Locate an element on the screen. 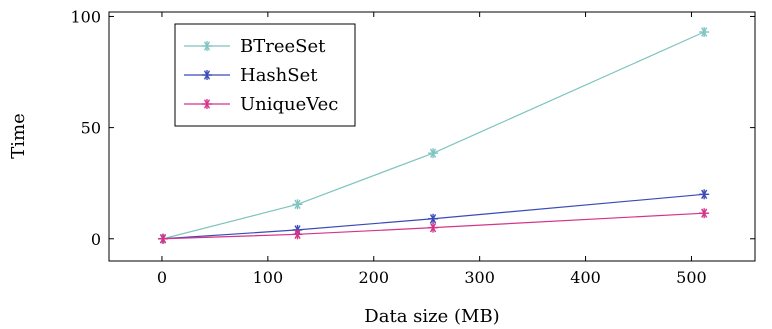  x-axis-title: Data size (MB) is located at coordinates (431, 316).